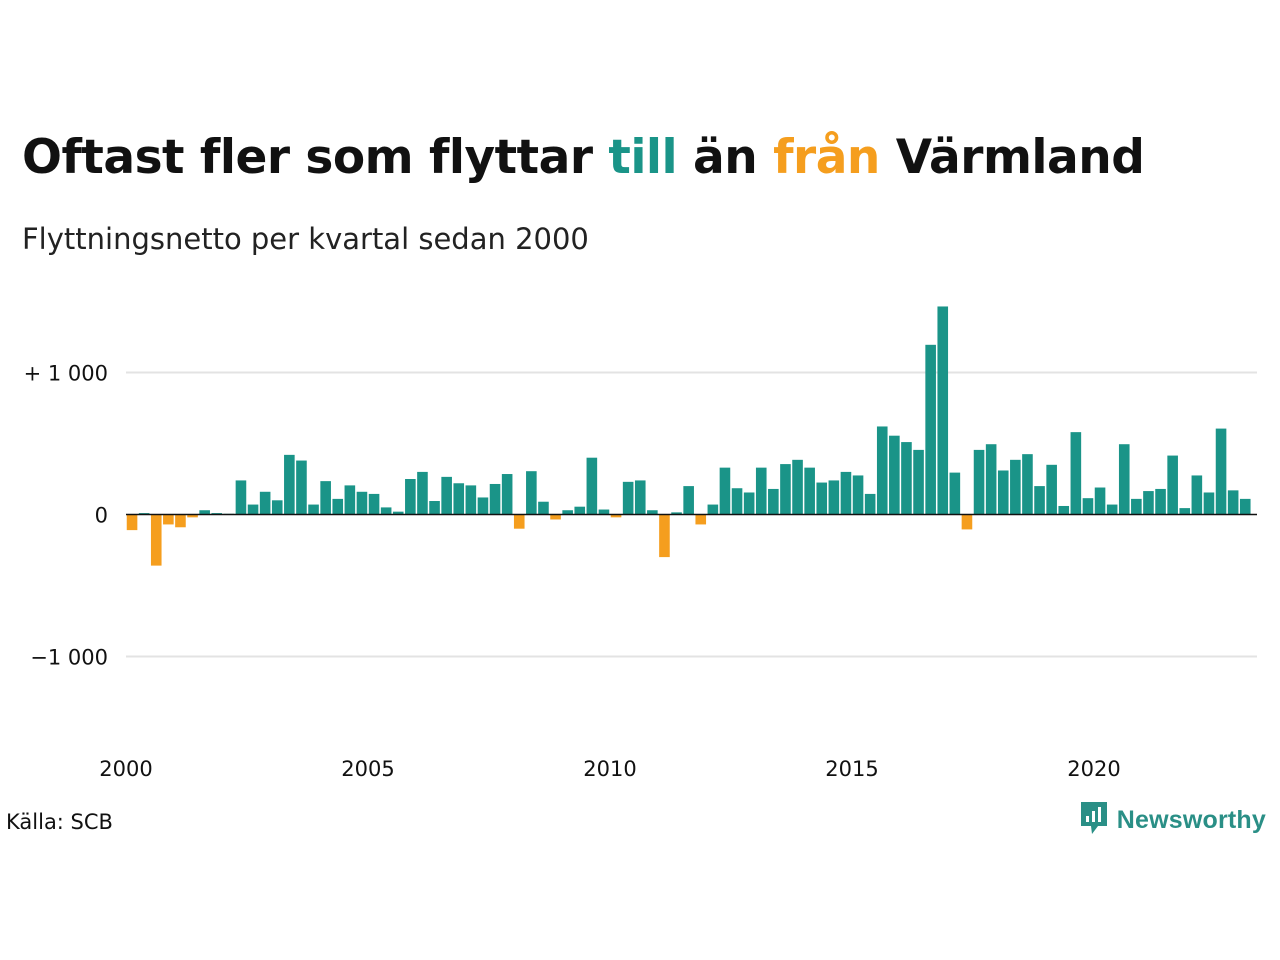 This screenshot has width=1280, height=960. I want to click on x-tick-label: 2010, so click(609, 769).